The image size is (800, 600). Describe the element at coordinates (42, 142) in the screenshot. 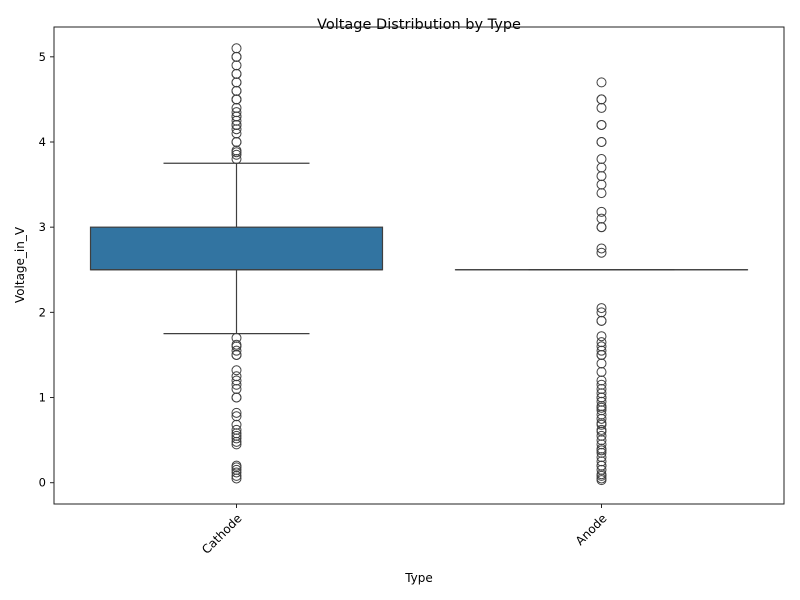

I see `y-tick-label: 4` at that location.